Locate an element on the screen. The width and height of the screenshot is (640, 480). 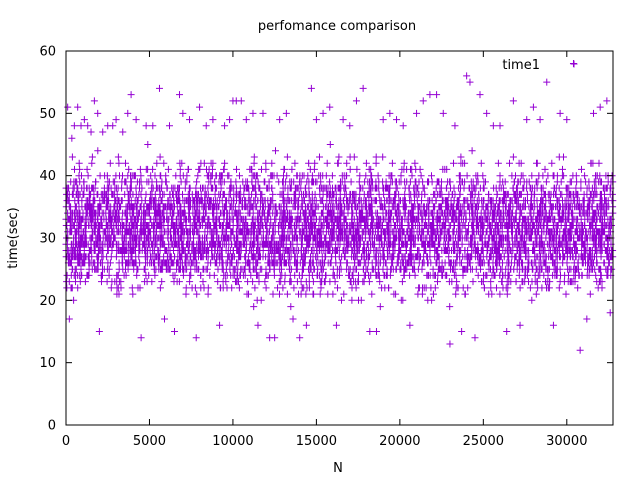
legend-label-time1: time1 is located at coordinates (521, 65).